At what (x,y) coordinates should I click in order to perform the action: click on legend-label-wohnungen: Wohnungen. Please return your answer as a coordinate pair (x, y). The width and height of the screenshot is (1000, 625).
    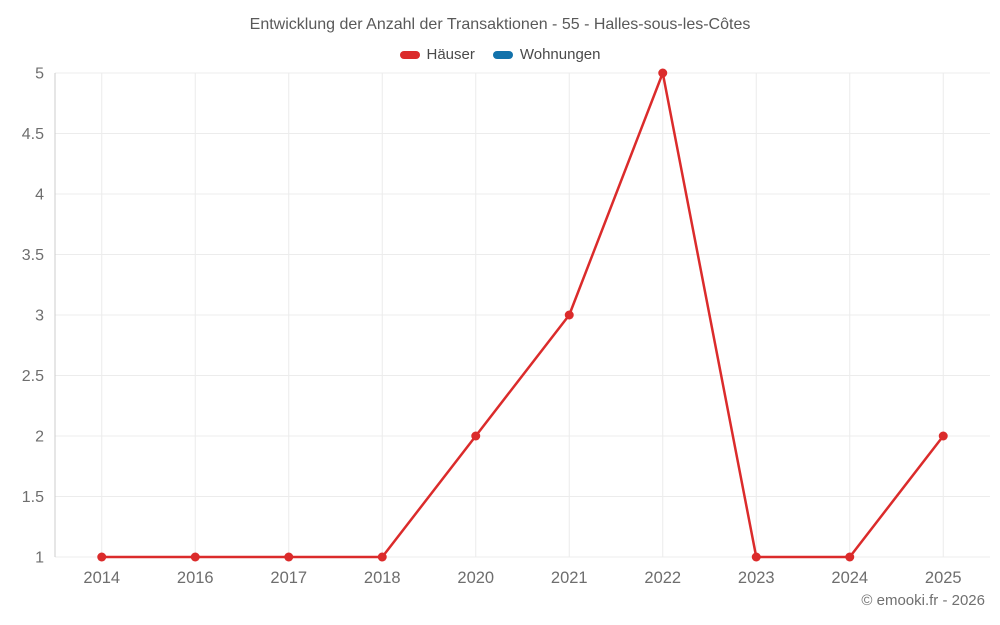
    Looking at the image, I should click on (560, 54).